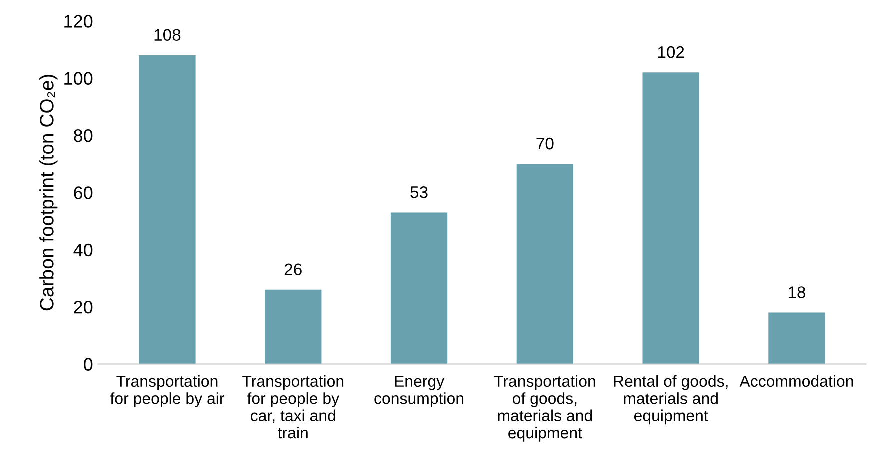 The height and width of the screenshot is (470, 893). I want to click on data-label: 53, so click(419, 192).